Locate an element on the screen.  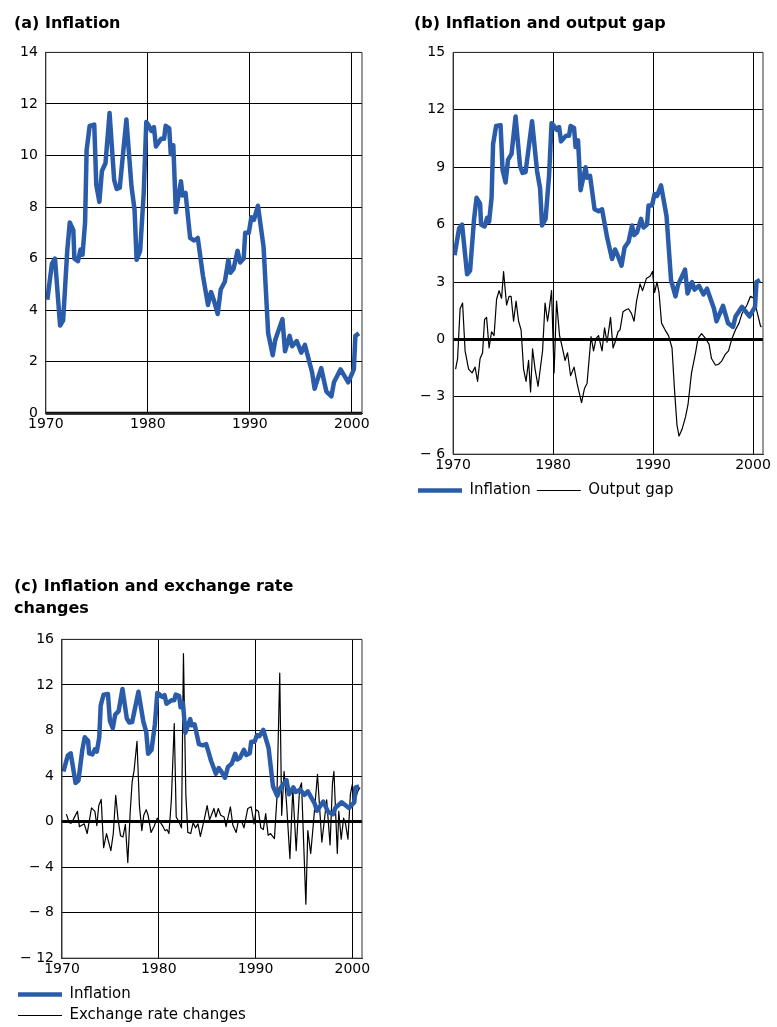
chart-title: (c) Inflation and exchange rate changes is located at coordinates (154, 597).